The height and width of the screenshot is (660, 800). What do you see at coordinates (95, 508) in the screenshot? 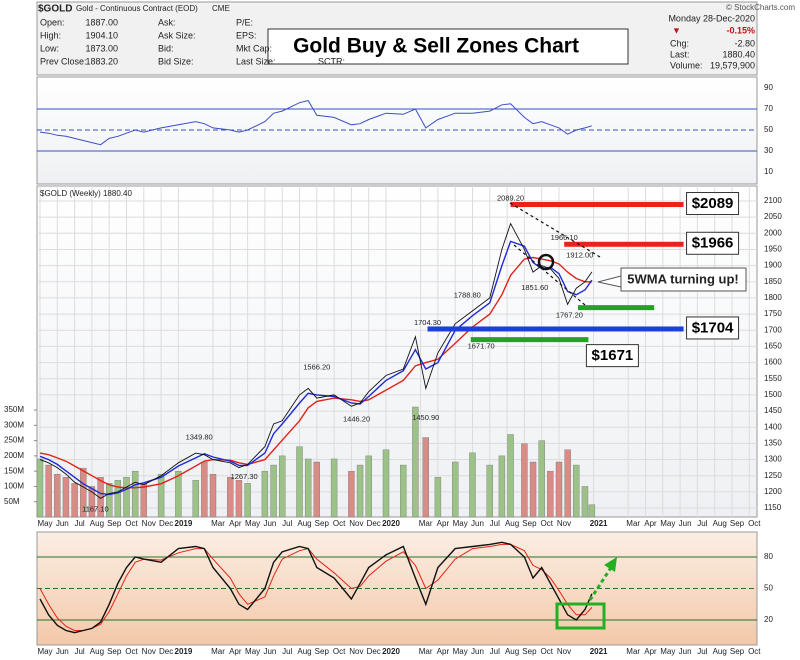
I see `price-annotation: 1167.10` at bounding box center [95, 508].